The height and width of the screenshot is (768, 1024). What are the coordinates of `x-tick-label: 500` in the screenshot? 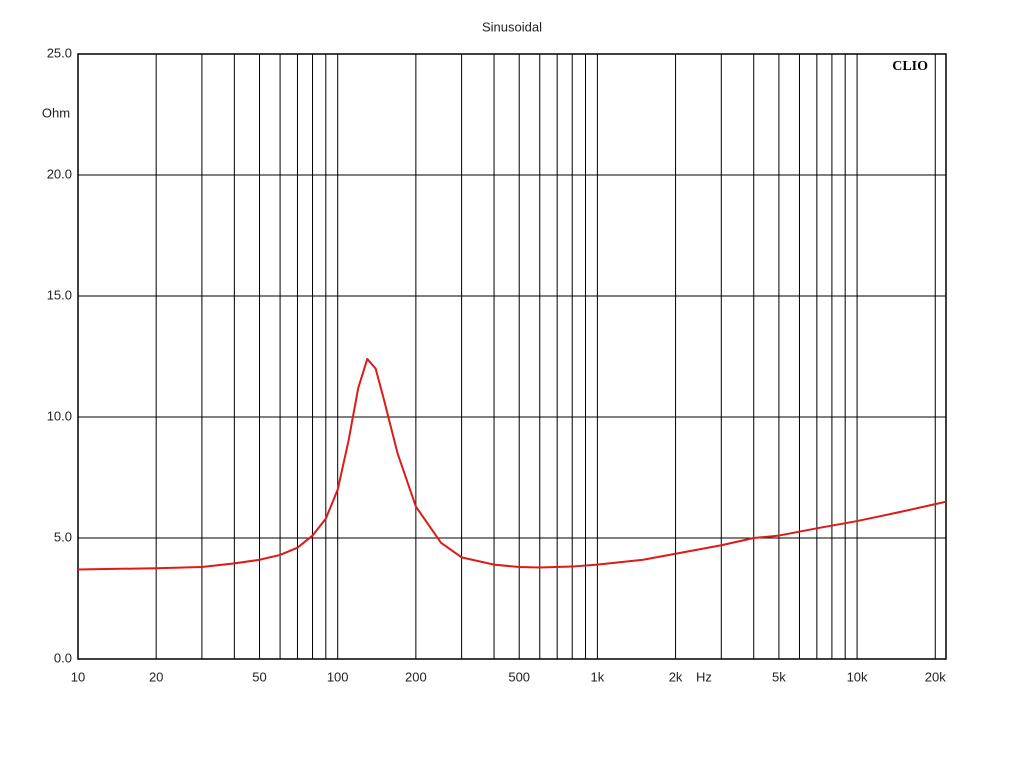 It's located at (519, 676).